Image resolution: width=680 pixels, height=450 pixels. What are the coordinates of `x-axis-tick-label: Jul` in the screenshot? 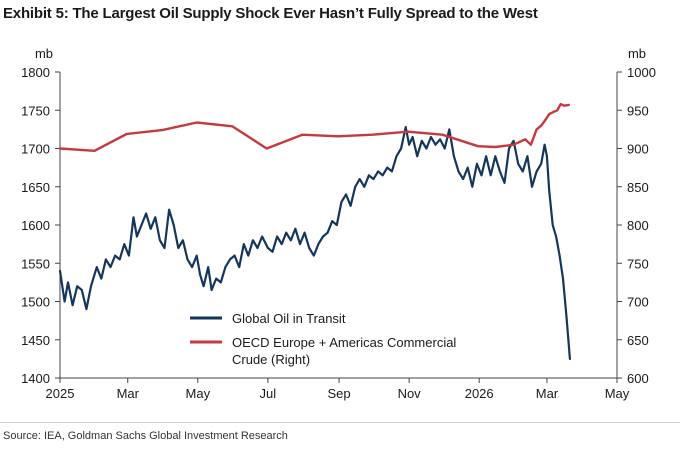 It's located at (268, 393).